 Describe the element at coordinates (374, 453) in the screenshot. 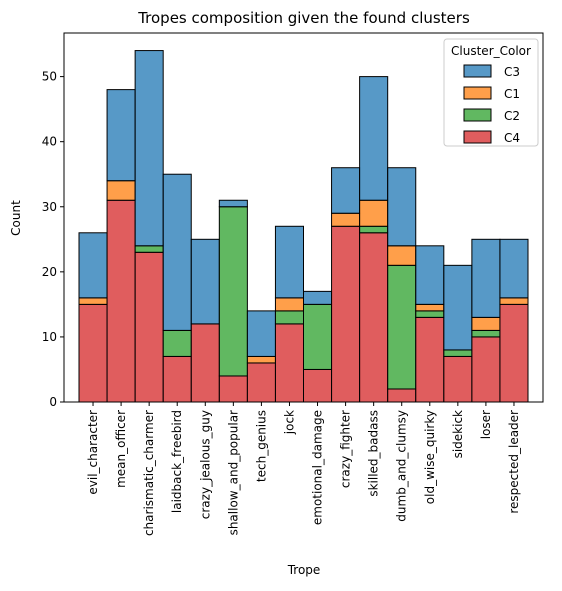

I see `x-tick-label-skilled-badass: skilled_badass` at that location.